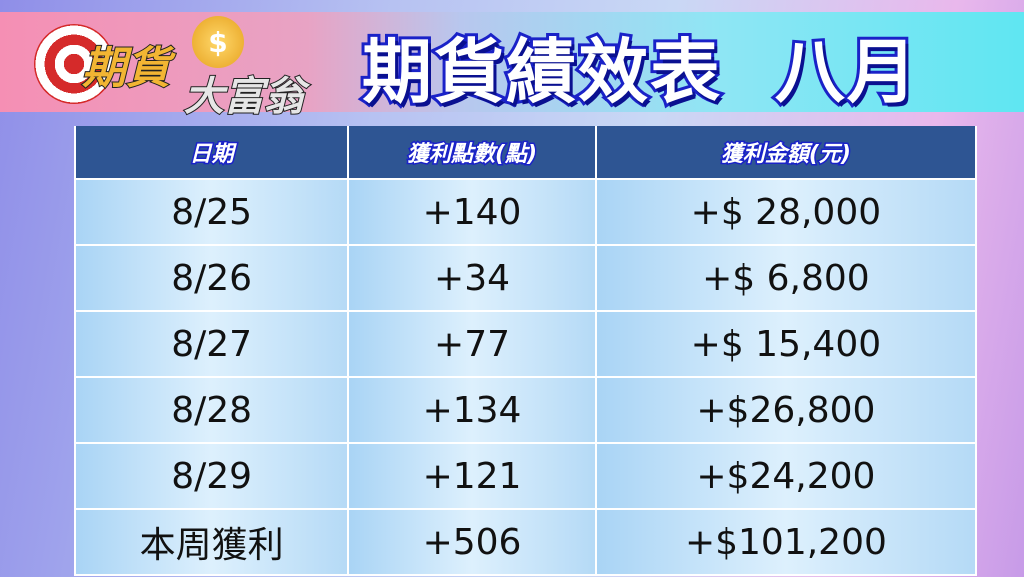 The height and width of the screenshot is (577, 1024). I want to click on target-icon, so click(74, 64).